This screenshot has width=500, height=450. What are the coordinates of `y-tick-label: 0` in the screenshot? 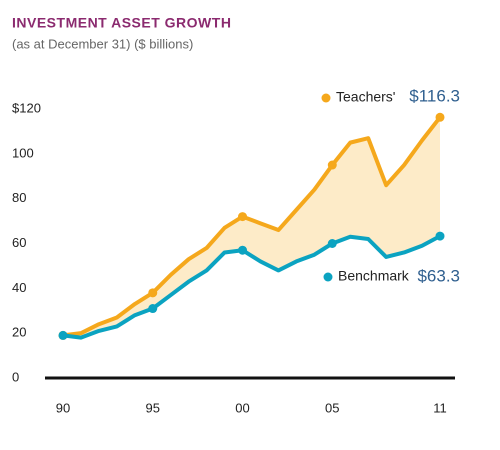 It's located at (15, 376).